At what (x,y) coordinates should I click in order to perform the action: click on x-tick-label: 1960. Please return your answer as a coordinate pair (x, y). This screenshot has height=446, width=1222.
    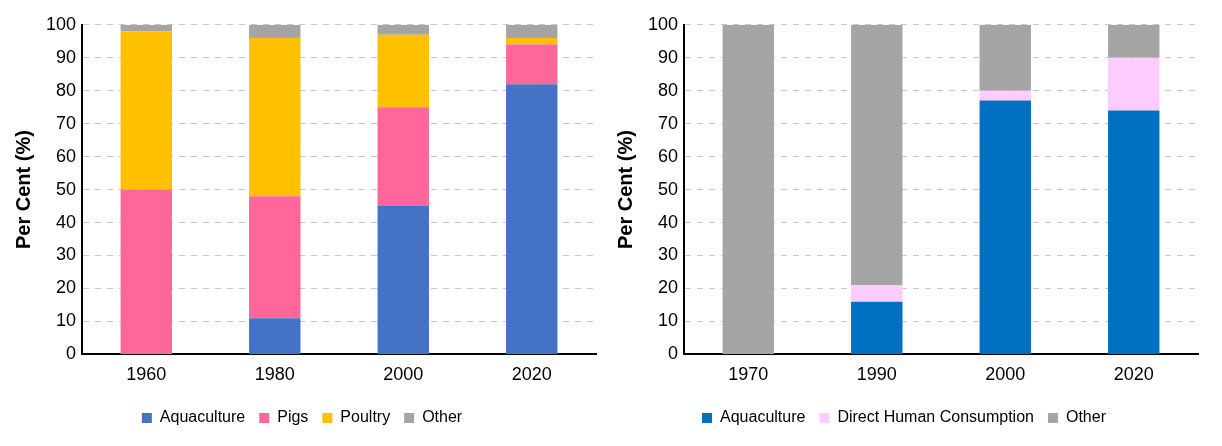
    Looking at the image, I should click on (146, 374).